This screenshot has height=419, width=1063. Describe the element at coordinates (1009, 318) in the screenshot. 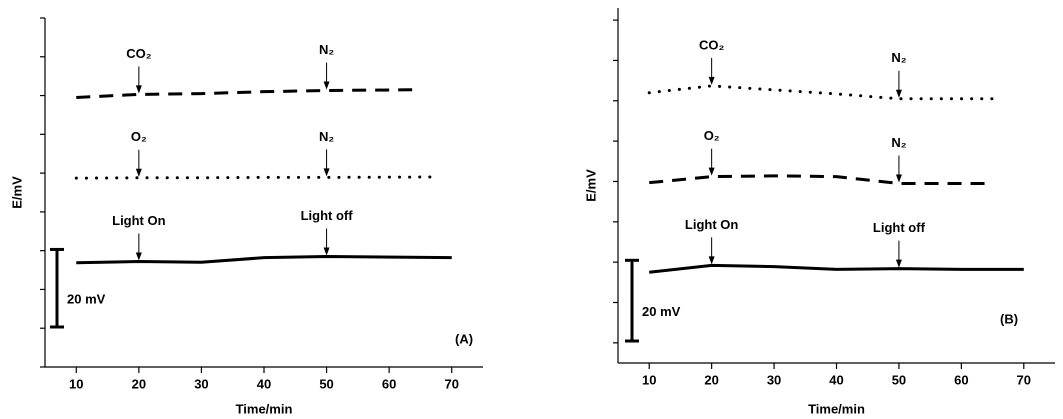

I see `panel-label: (B)` at that location.